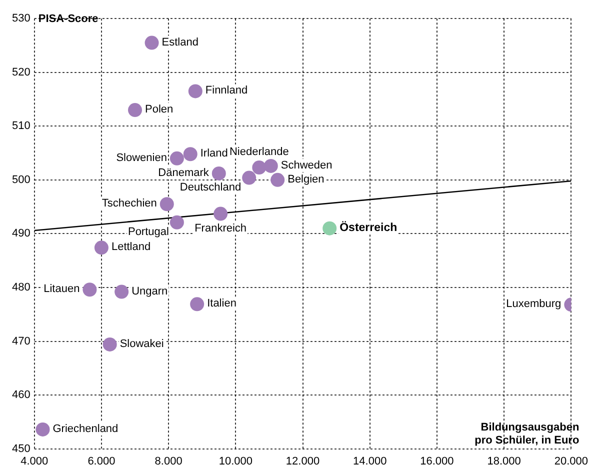 The height and width of the screenshot is (474, 598). What do you see at coordinates (21, 448) in the screenshot?
I see `y-tick-label: 450` at bounding box center [21, 448].